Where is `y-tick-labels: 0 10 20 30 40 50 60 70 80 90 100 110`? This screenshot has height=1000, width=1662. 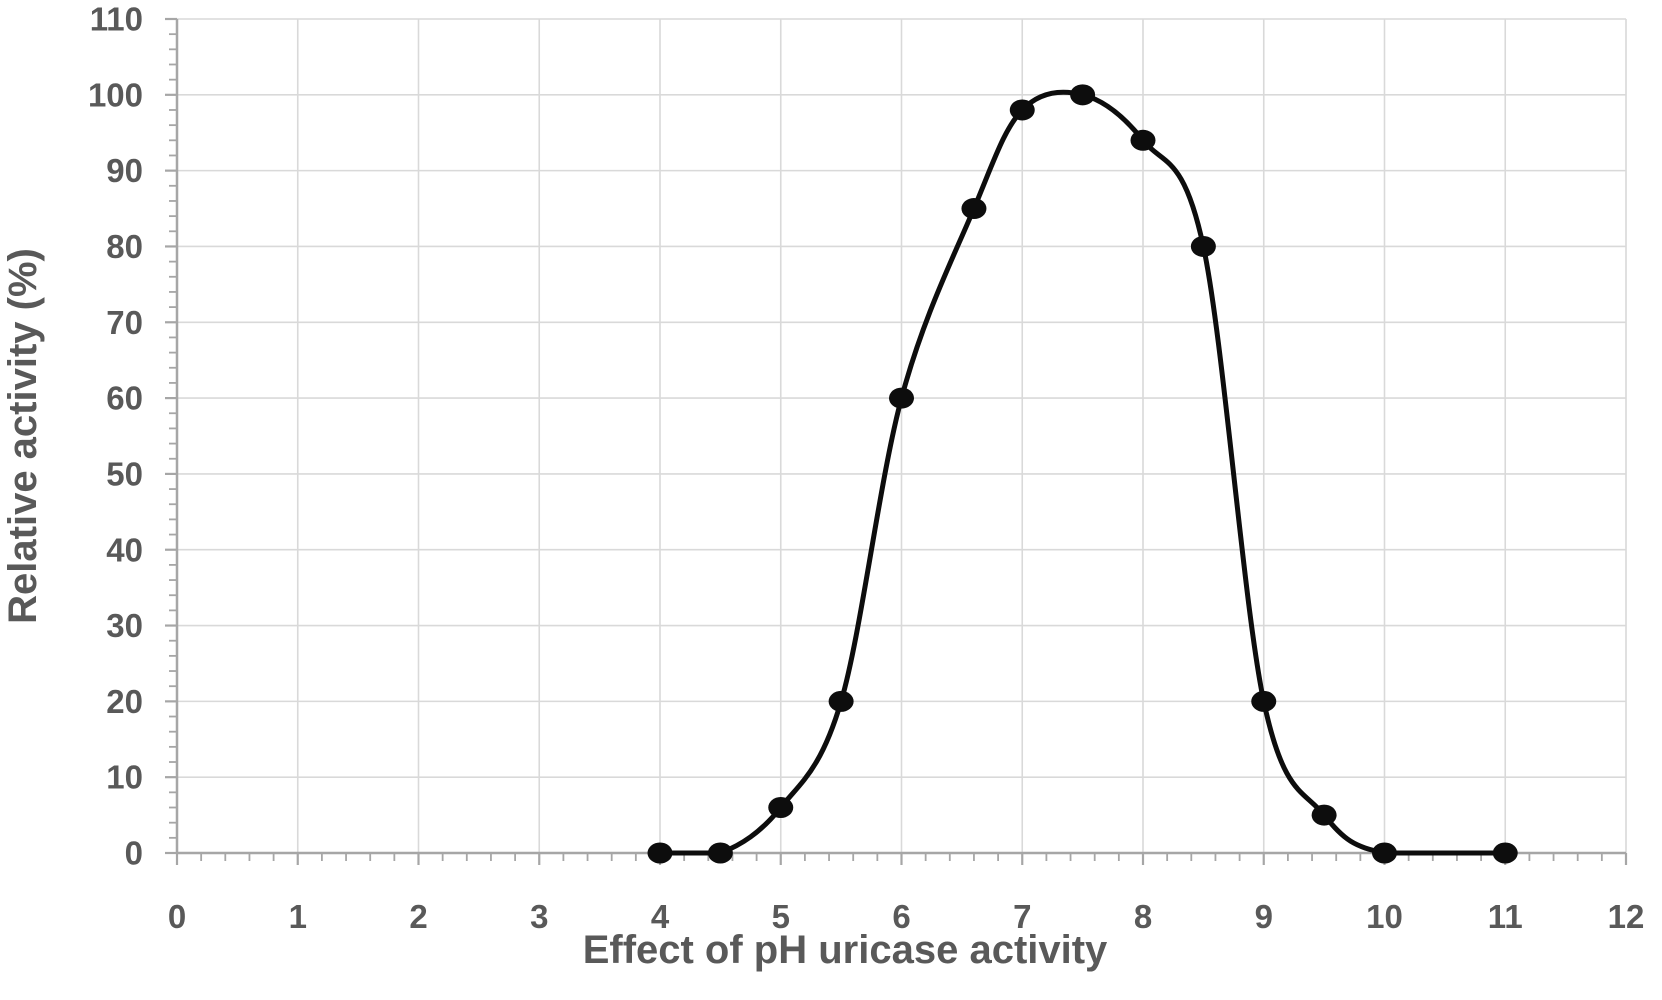 y-tick-labels: 0 10 20 30 40 50 60 70 80 90 100 110 is located at coordinates (115, 436).